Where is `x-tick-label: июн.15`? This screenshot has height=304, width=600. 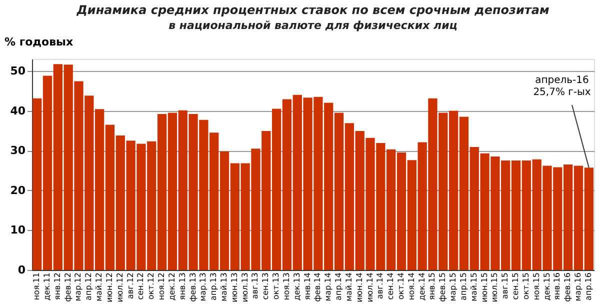 x-tick-label: июн.15 is located at coordinates (484, 287).